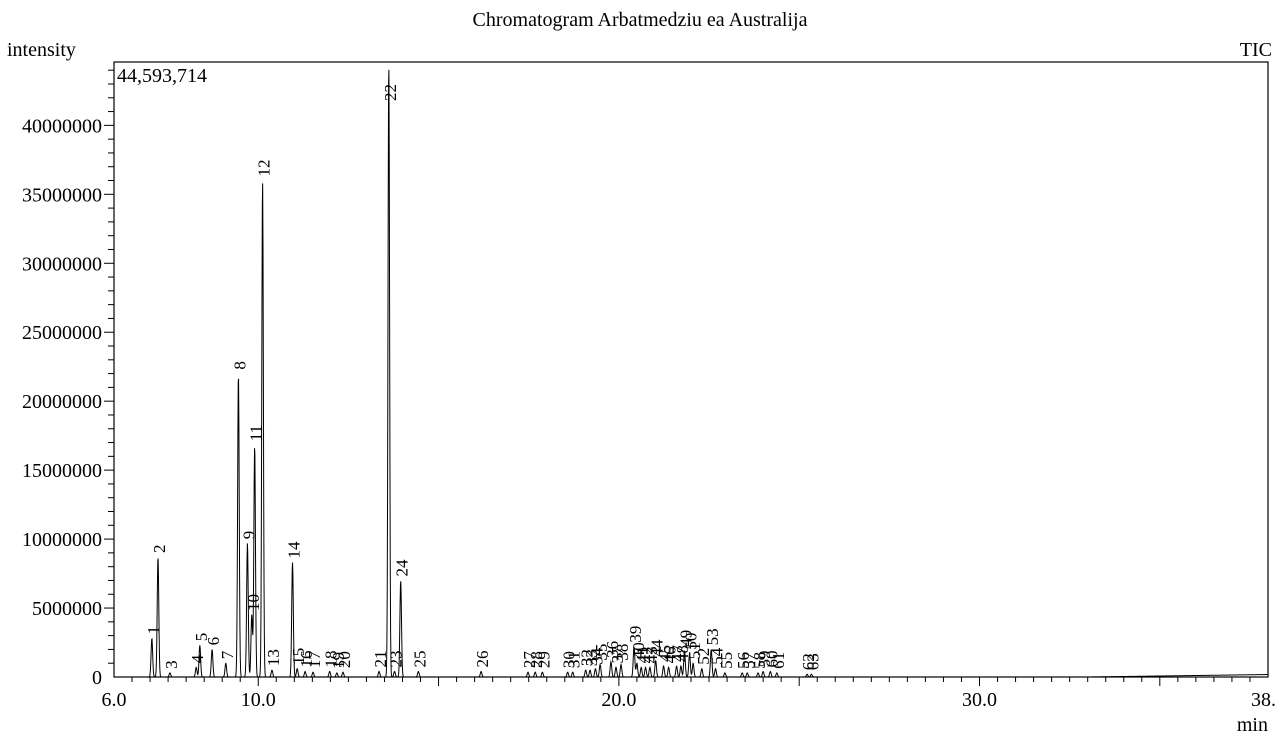 The height and width of the screenshot is (743, 1281). Describe the element at coordinates (647, 654) in the screenshot. I see `peak-label: 42` at that location.